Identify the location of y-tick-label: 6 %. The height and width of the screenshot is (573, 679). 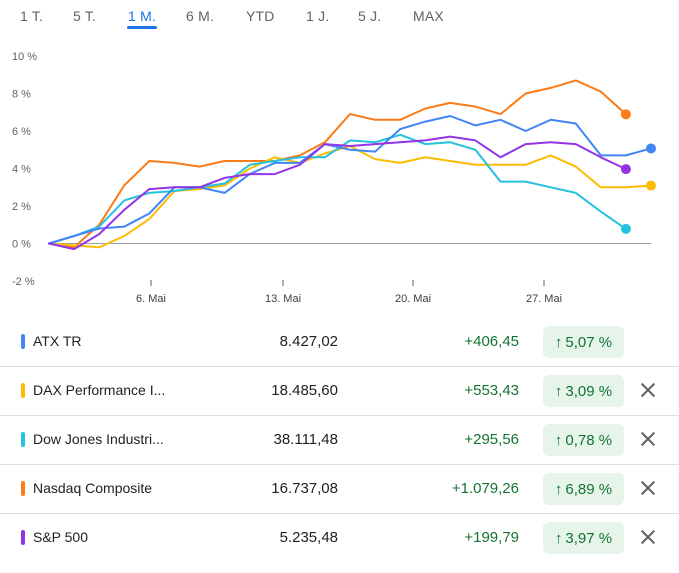
(21, 132).